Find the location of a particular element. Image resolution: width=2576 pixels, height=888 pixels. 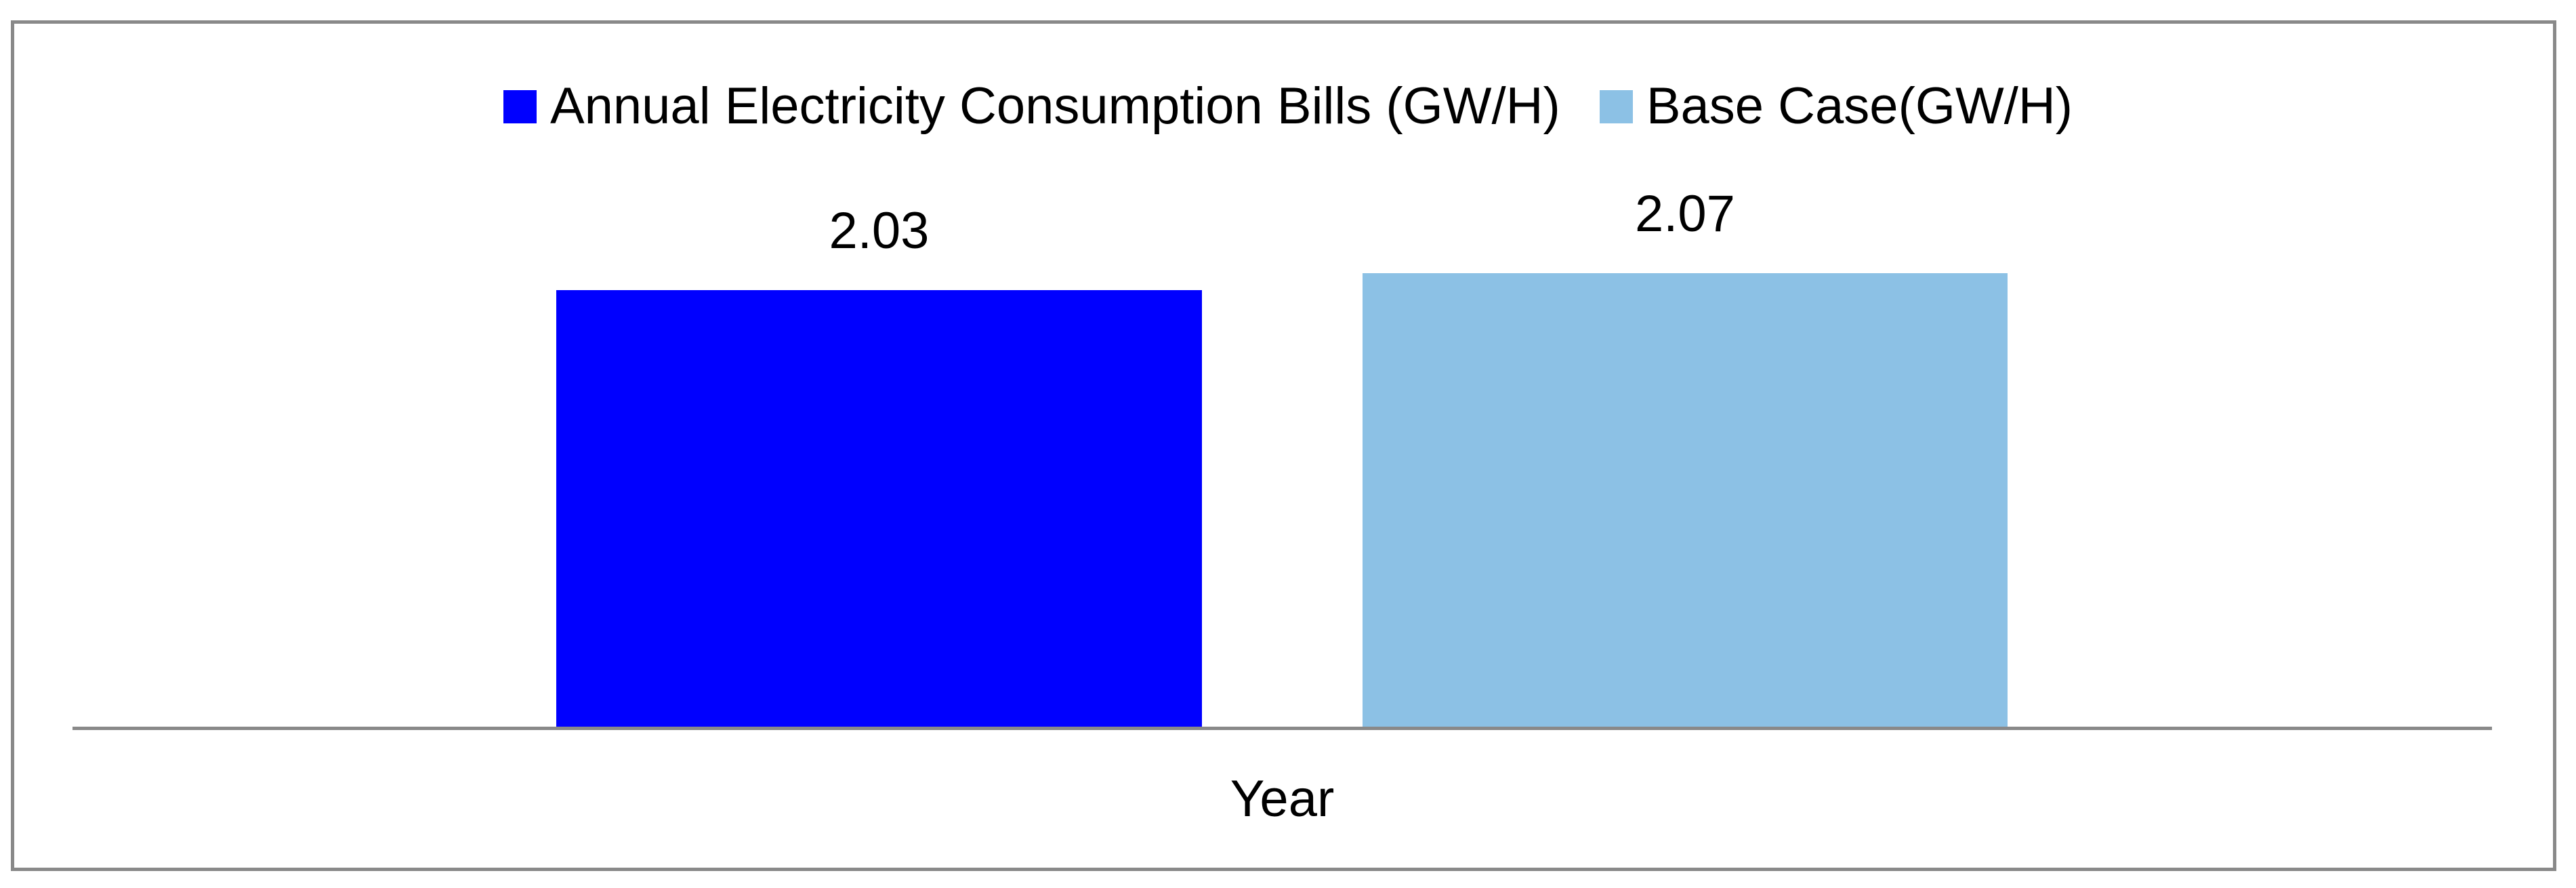

legend-item-base-case: Base Case(GW/H) is located at coordinates (1836, 106).